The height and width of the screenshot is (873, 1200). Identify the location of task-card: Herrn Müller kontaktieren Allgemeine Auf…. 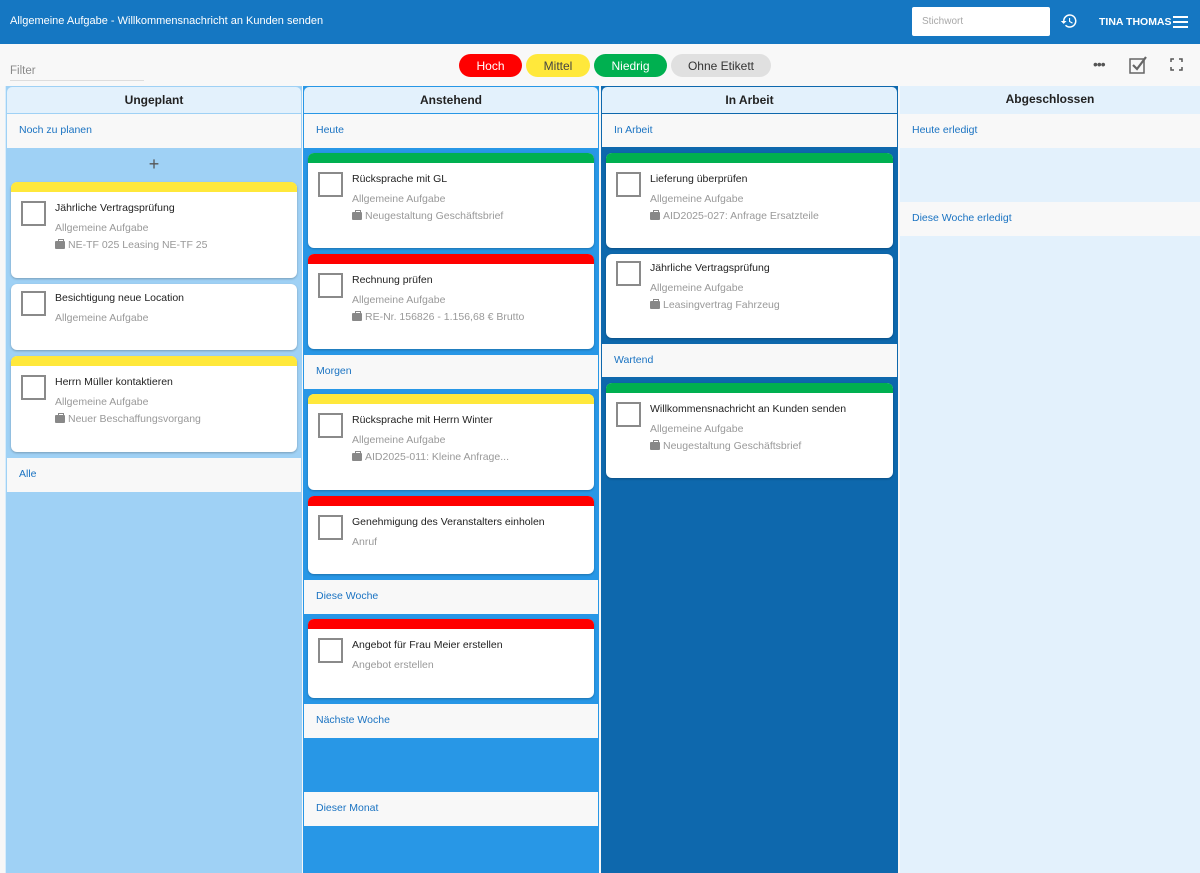
(154, 404).